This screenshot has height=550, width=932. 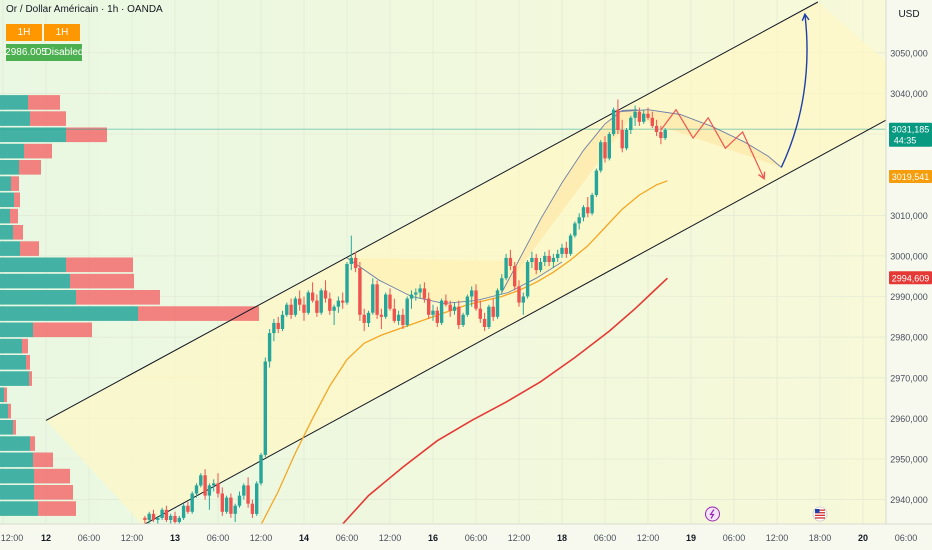 I want to click on price-label-box, so click(x=910, y=278).